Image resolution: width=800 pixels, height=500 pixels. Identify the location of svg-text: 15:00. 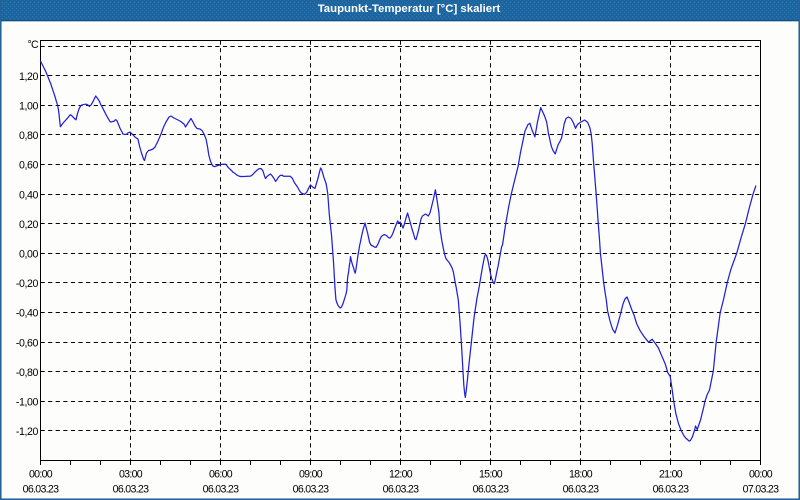
(491, 475).